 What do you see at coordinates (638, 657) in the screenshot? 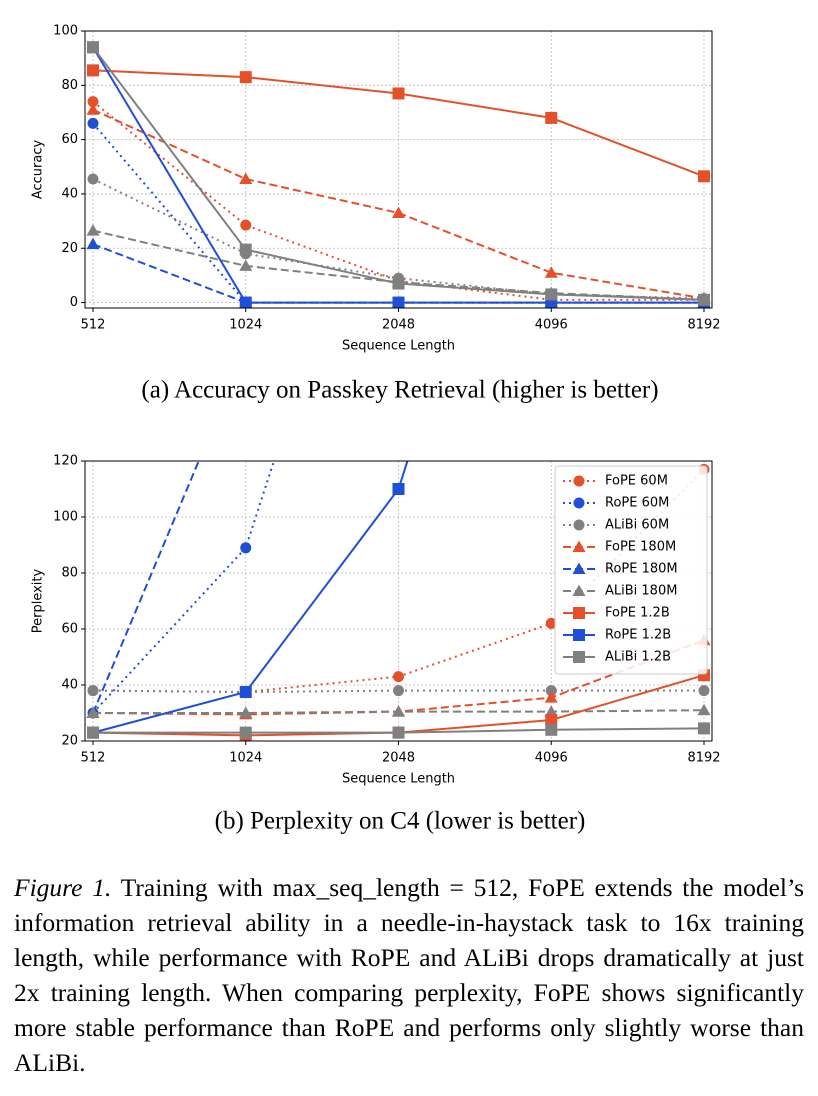
I see `legend-label: ALiBi 1.2B` at bounding box center [638, 657].